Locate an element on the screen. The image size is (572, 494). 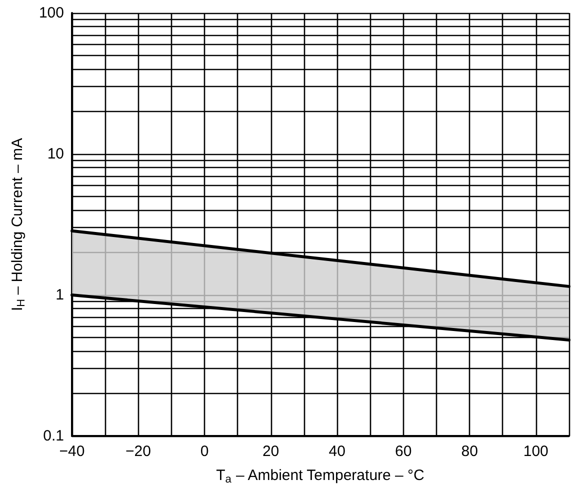
y-tick-label: 0.1 is located at coordinates (53, 436).